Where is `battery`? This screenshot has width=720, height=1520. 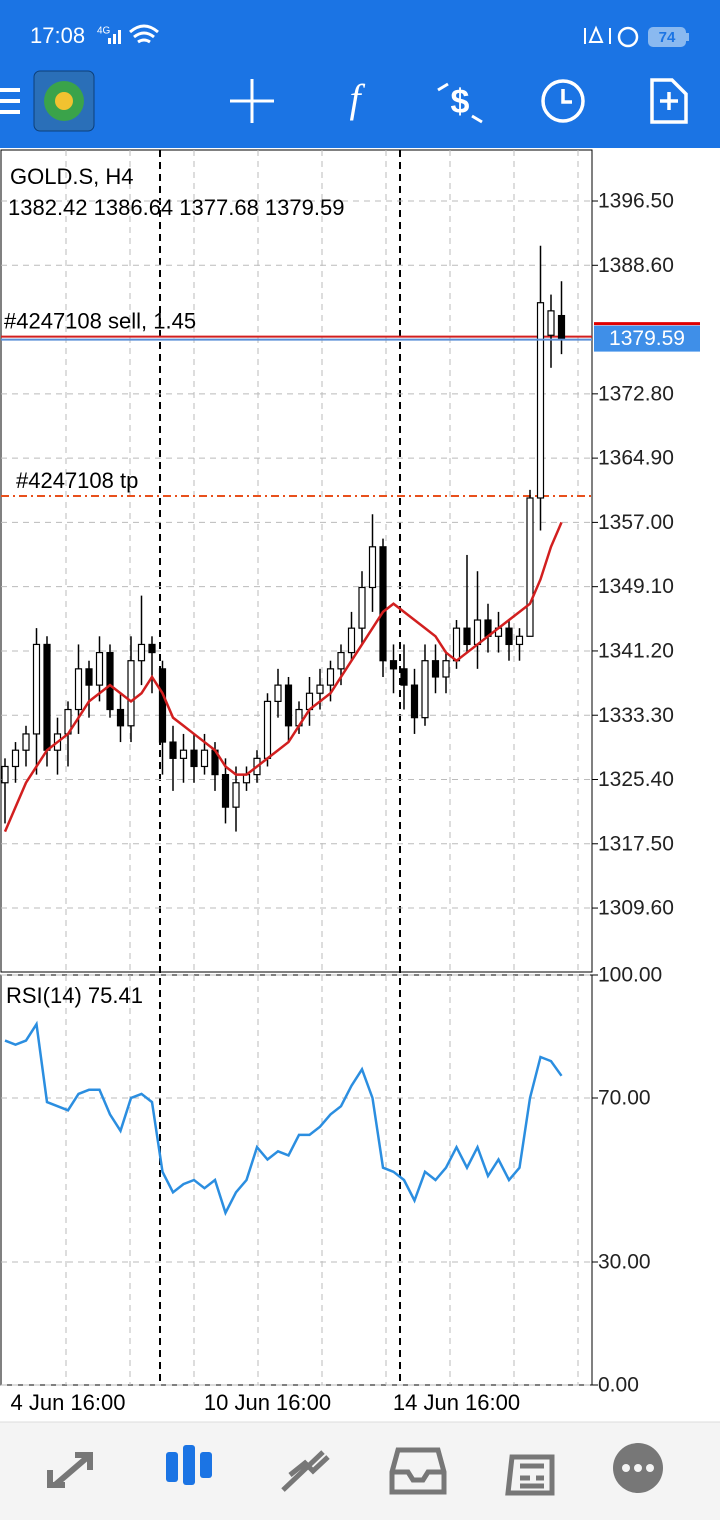 battery is located at coordinates (667, 37).